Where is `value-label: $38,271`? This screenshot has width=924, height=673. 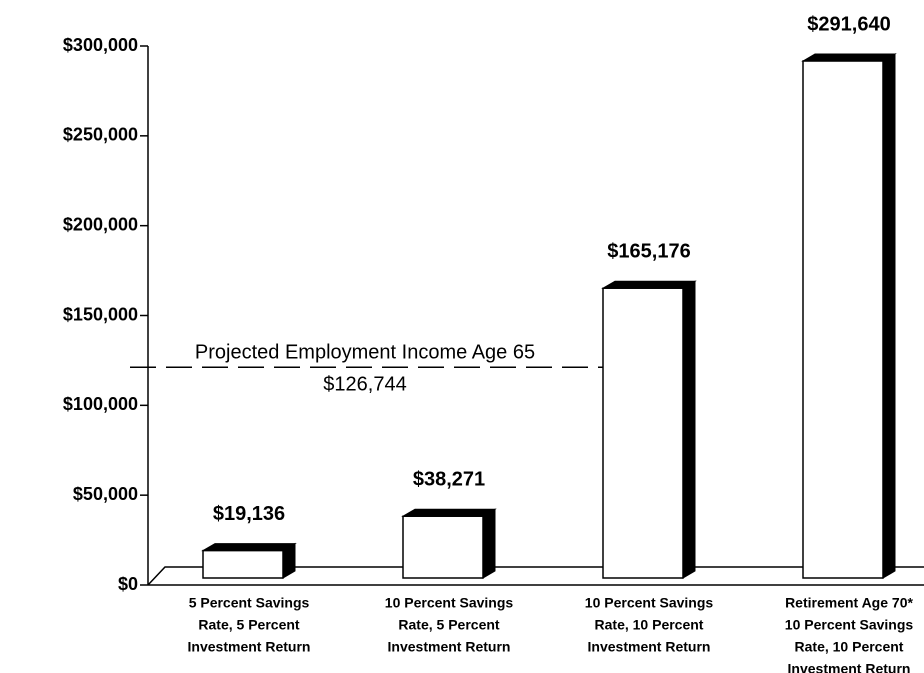 value-label: $38,271 is located at coordinates (449, 480).